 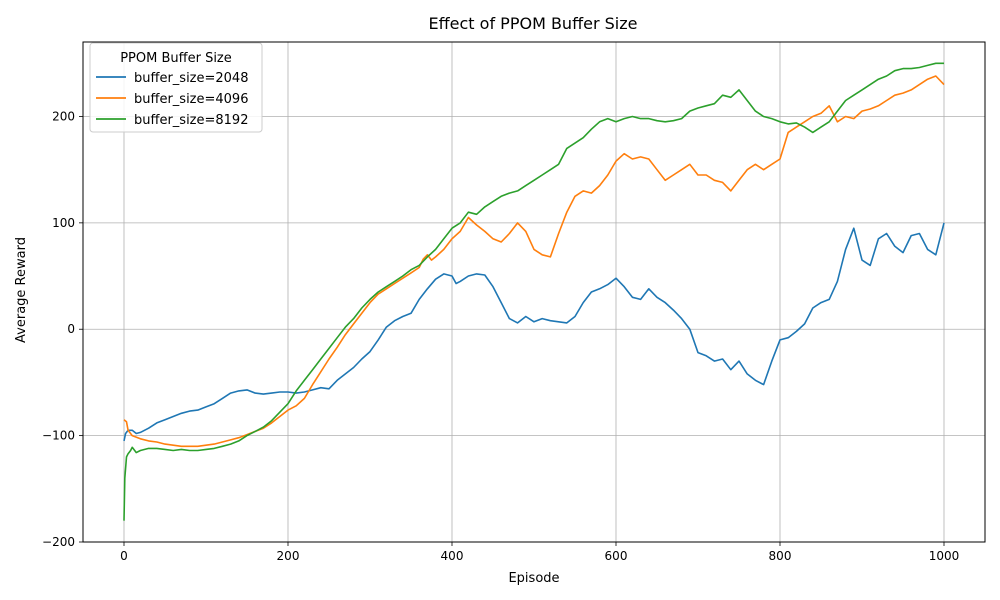 What do you see at coordinates (533, 23) in the screenshot?
I see `chart-title: Effect of PPOM Buffer Size` at bounding box center [533, 23].